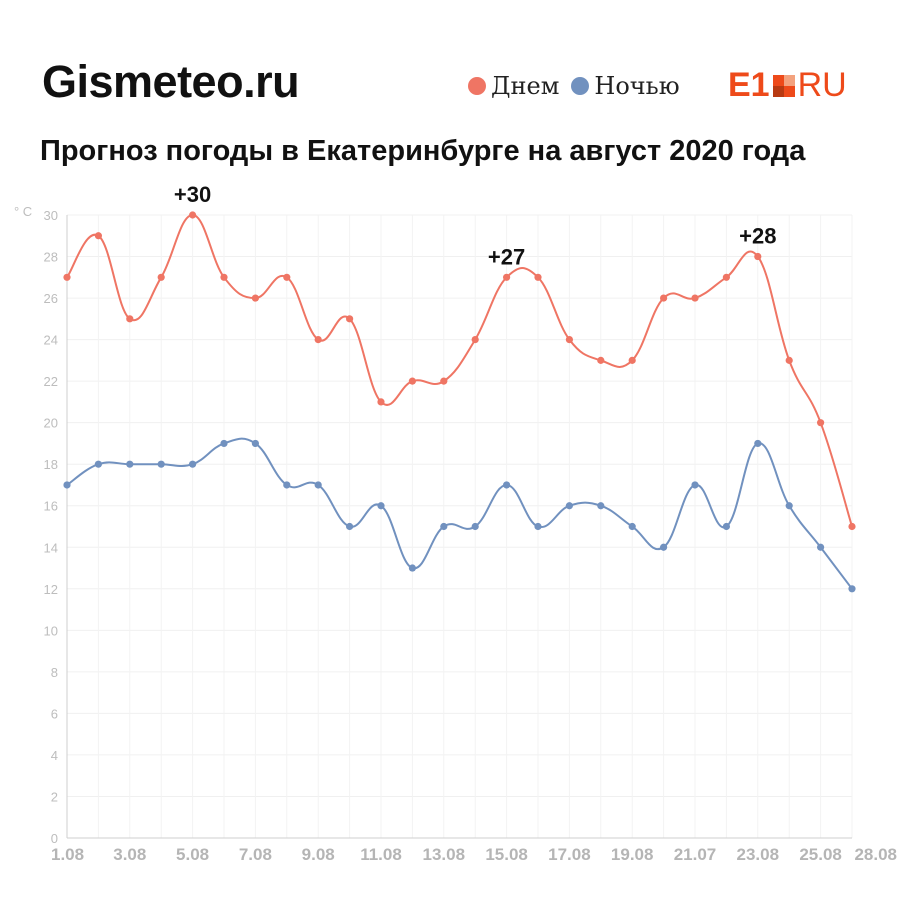  What do you see at coordinates (51, 589) in the screenshot?
I see `y-tick-label: 12` at bounding box center [51, 589].